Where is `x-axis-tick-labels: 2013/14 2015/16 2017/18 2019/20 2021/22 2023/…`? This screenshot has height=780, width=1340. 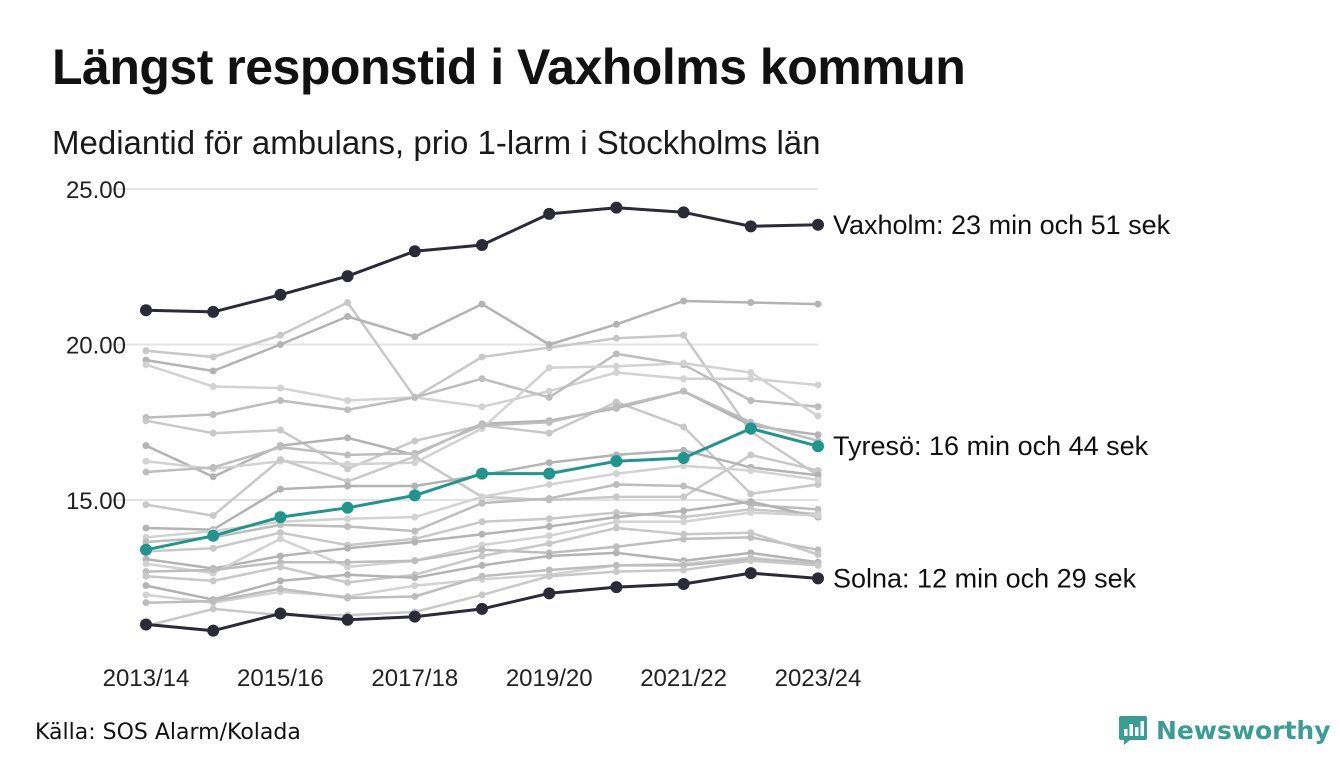
x-axis-tick-labels: 2013/14 2015/16 2017/18 2019/20 2021/22 2023/… is located at coordinates (482, 678).